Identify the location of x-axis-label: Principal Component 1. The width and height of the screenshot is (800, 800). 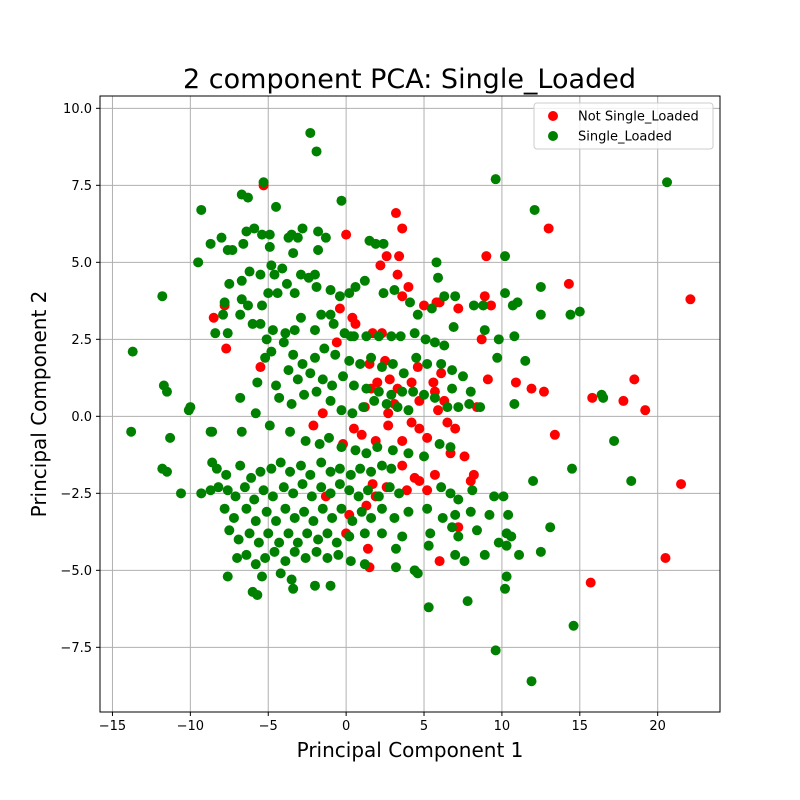
(410, 750).